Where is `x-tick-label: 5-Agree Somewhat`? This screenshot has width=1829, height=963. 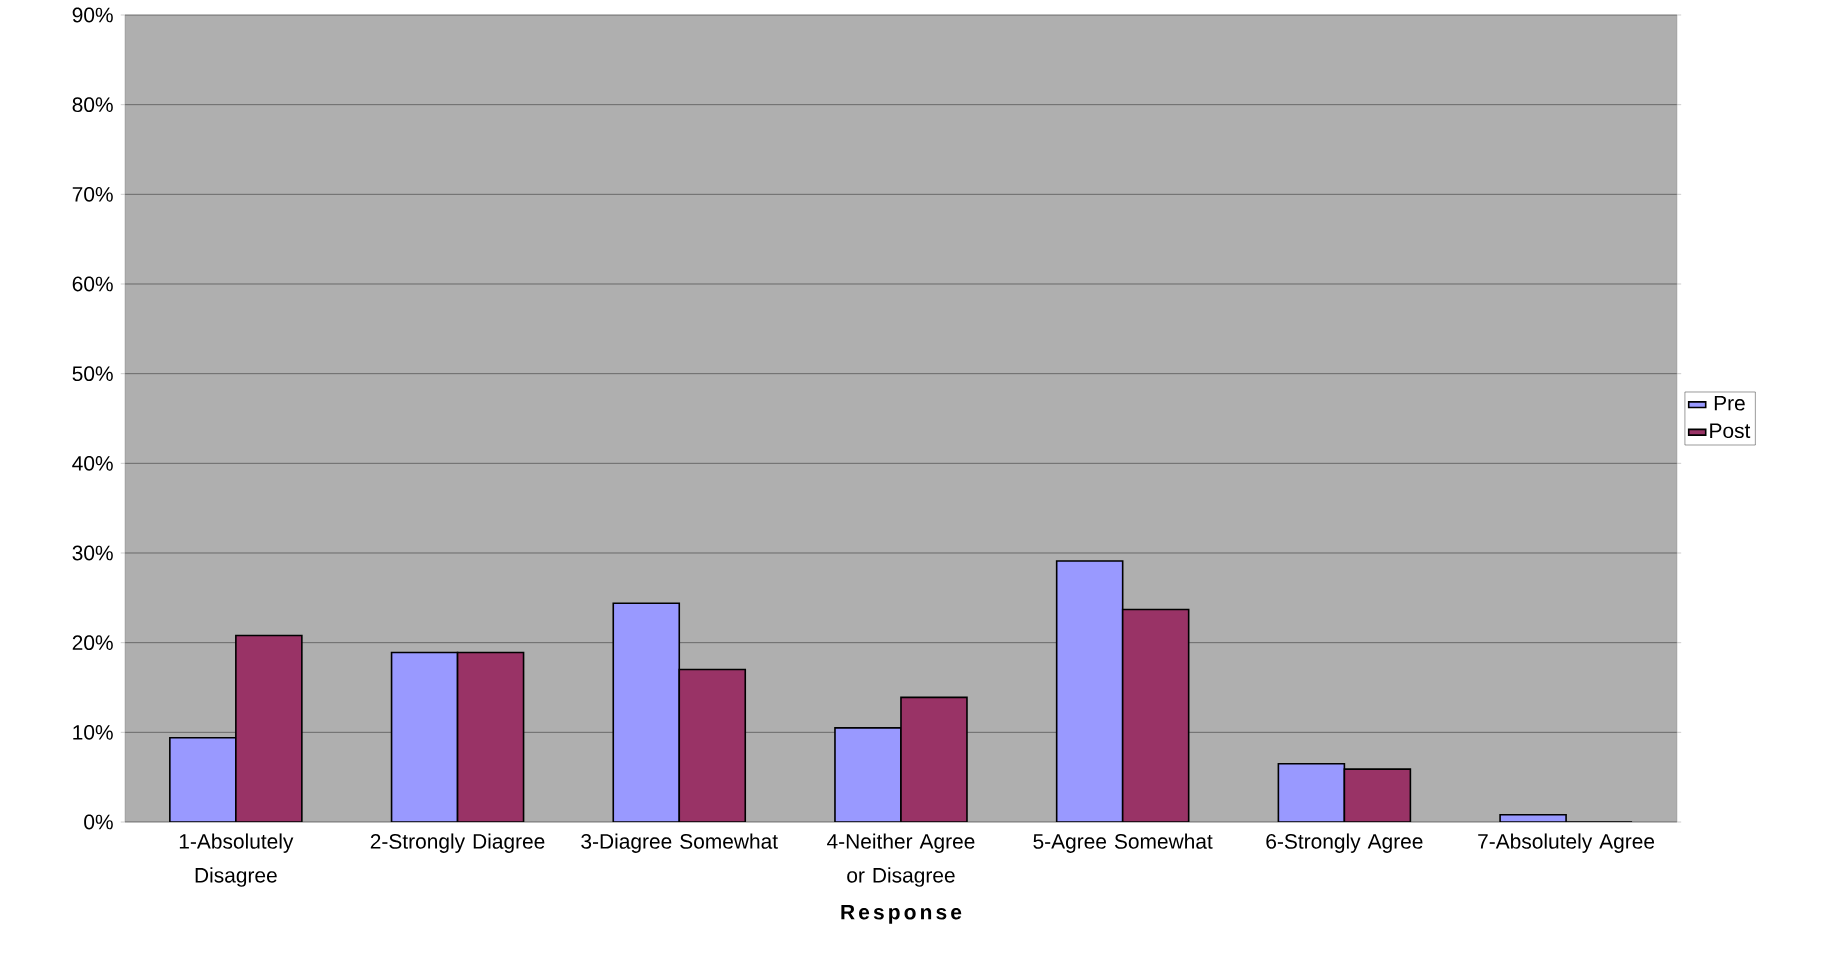
x-tick-label: 5-Agree Somewhat is located at coordinates (1123, 843).